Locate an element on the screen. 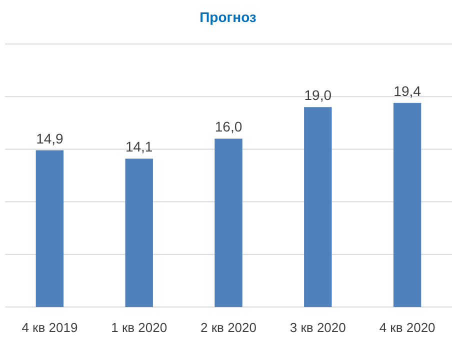  data-label: 16,0 is located at coordinates (228, 126).